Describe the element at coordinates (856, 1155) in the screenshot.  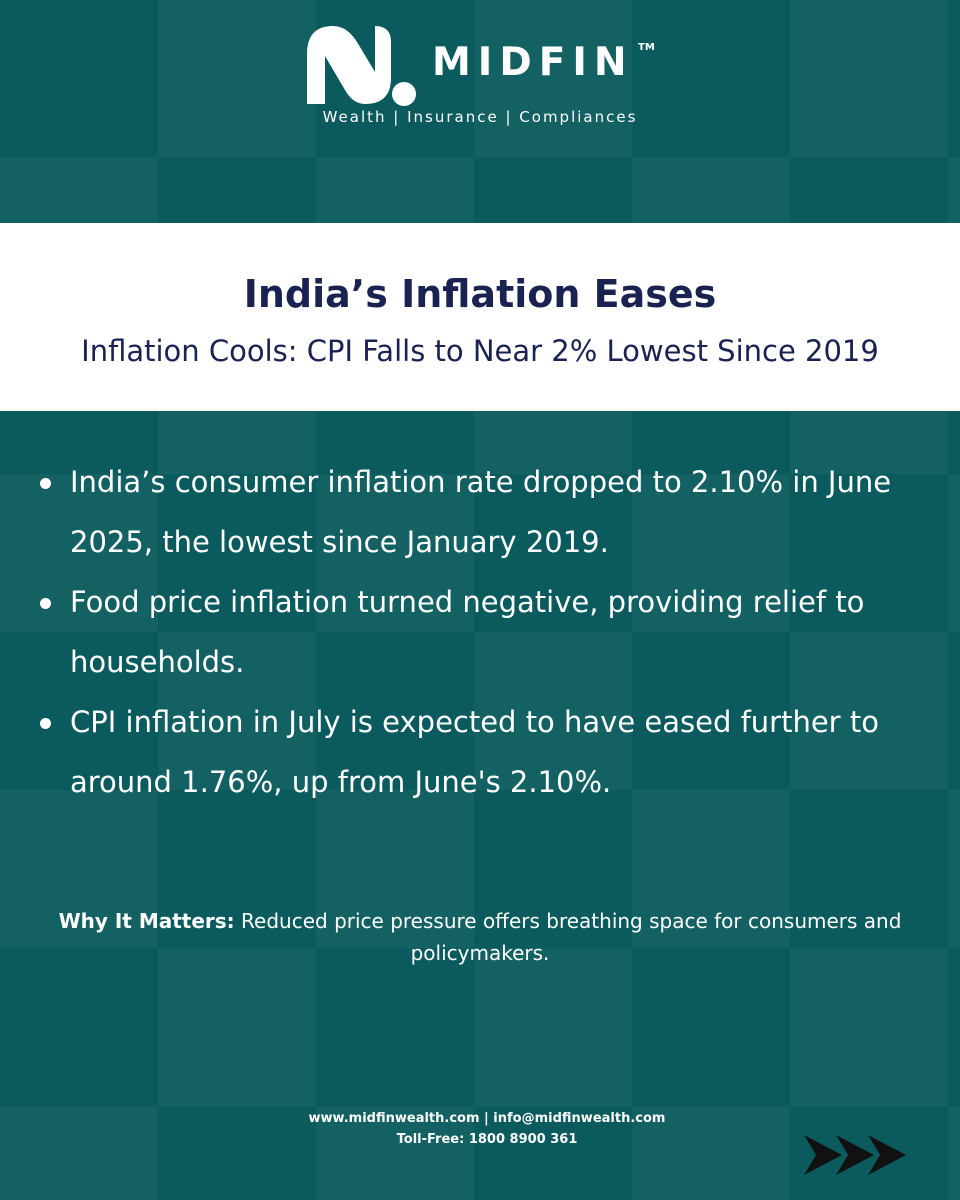
I see `triple-arrow-icon` at that location.